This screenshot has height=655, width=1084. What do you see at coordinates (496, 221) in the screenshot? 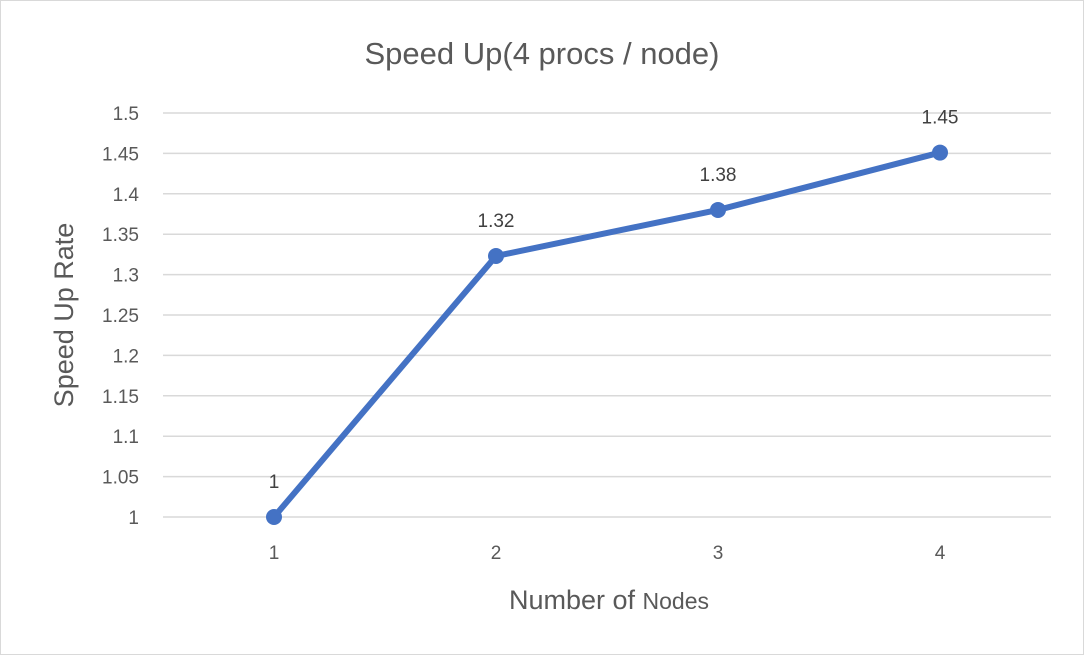
I see `data-label: 1.32` at bounding box center [496, 221].